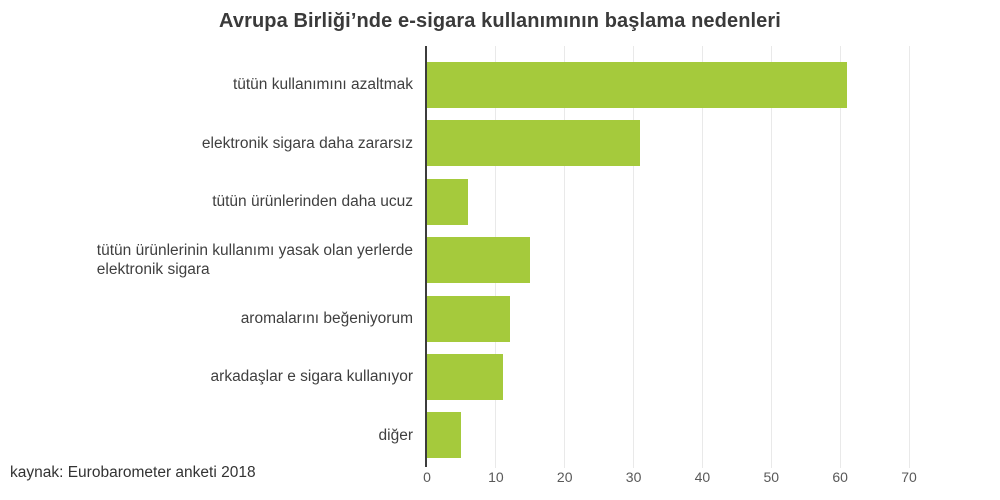  I want to click on x-tick-label-60: 60, so click(840, 477).